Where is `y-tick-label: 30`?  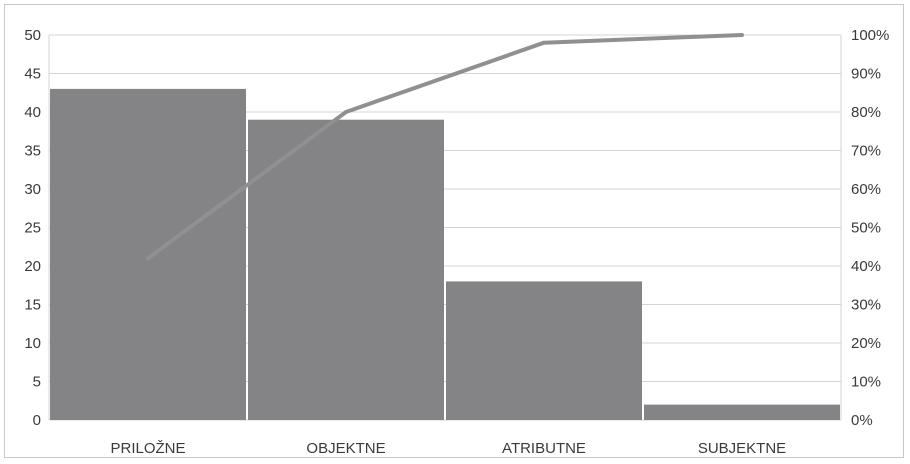
y-tick-label: 30 is located at coordinates (32, 189).